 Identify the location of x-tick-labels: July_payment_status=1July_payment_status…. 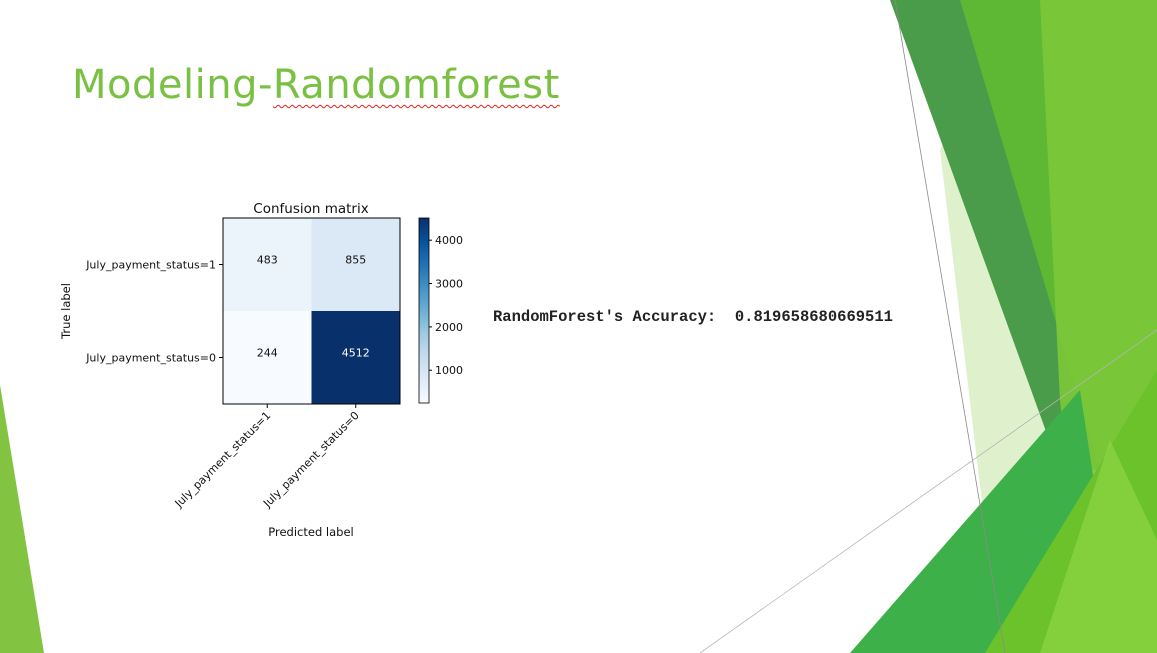
(267, 457).